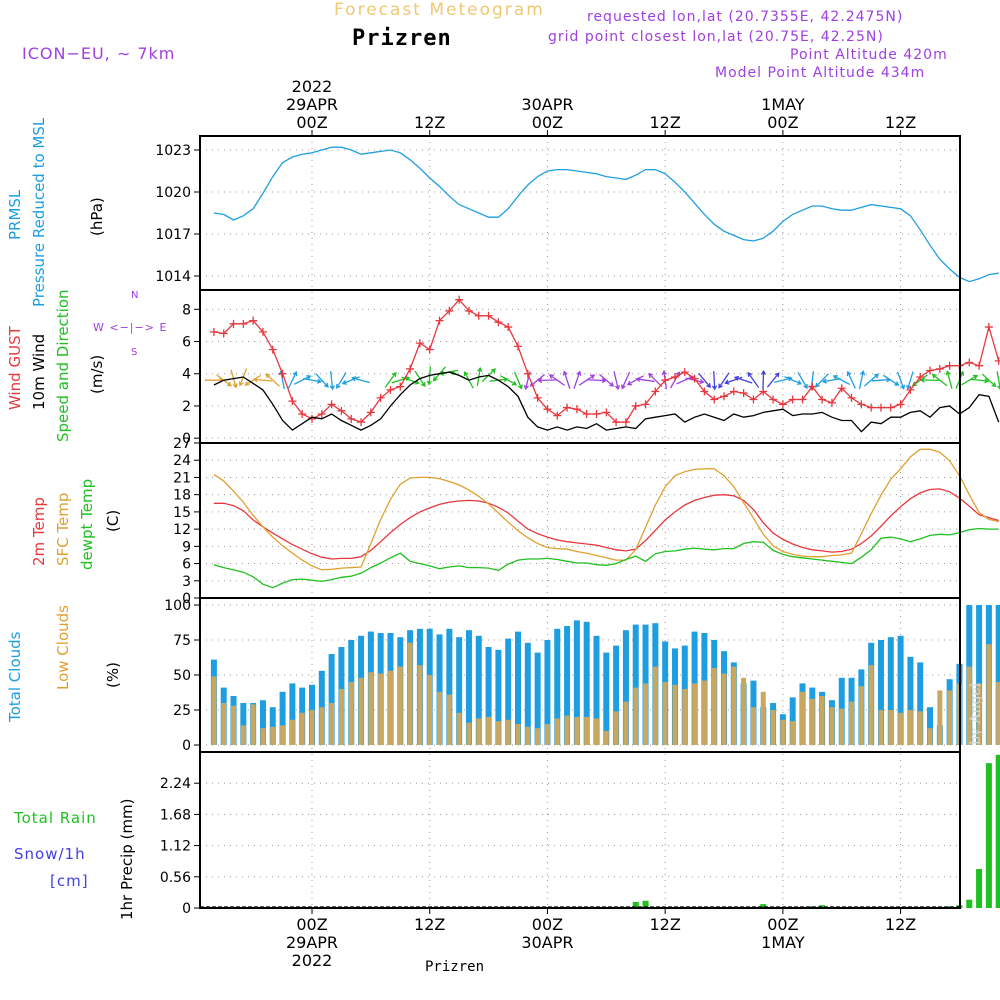 The image size is (1000, 1000). Describe the element at coordinates (182, 496) in the screenshot. I see `temperature-tick-label: 18` at that location.